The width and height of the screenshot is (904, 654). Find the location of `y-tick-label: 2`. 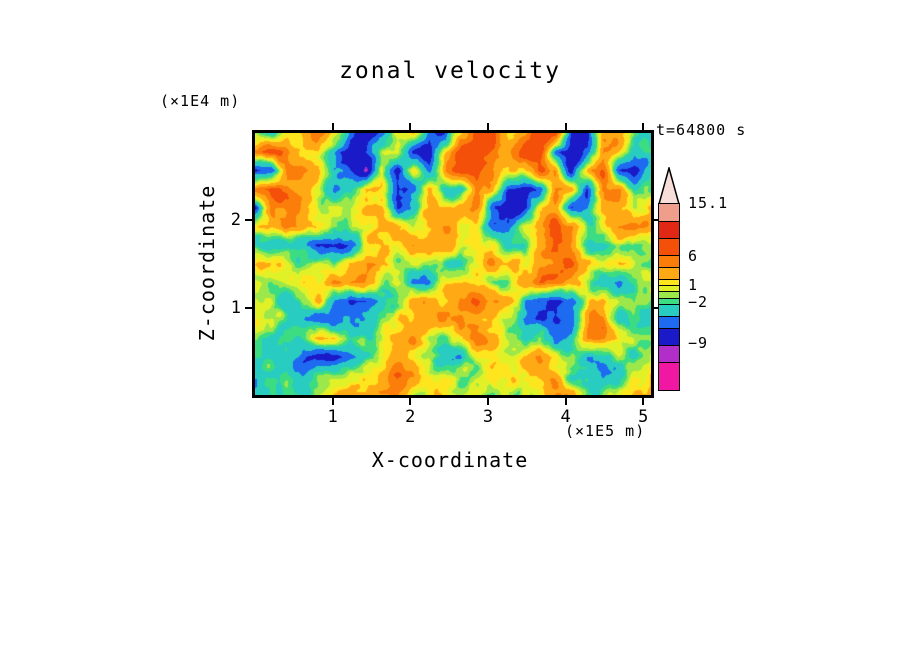

y-tick-label: 2 is located at coordinates (235, 220).